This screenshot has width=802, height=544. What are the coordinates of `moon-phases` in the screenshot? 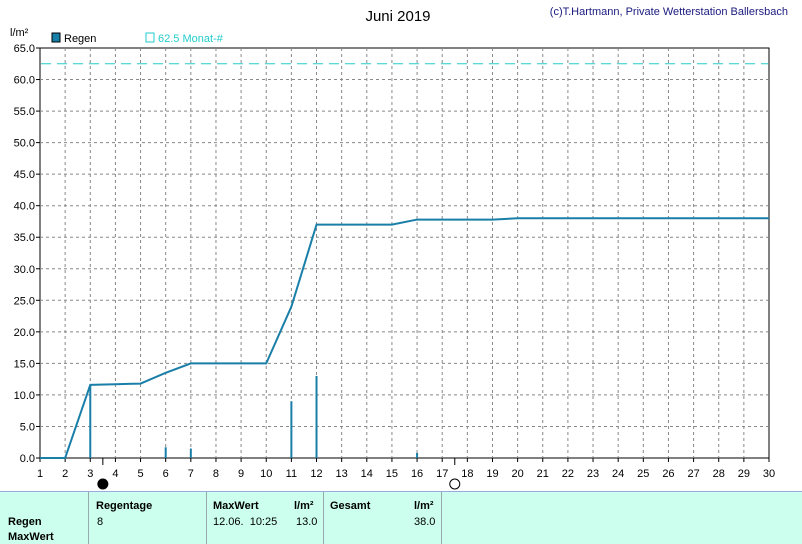 It's located at (279, 474).